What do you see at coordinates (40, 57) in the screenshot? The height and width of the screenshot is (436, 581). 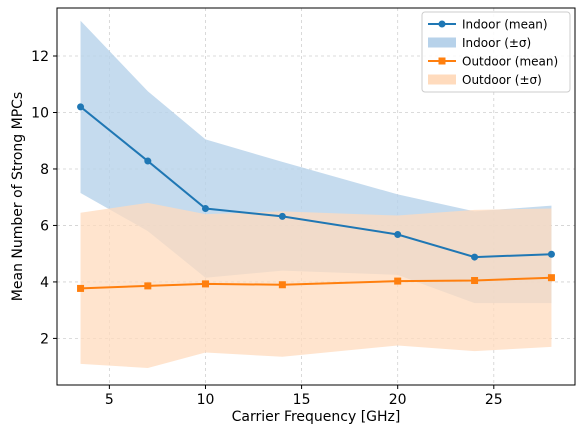 I see `y-tick-label: 12` at bounding box center [40, 57].